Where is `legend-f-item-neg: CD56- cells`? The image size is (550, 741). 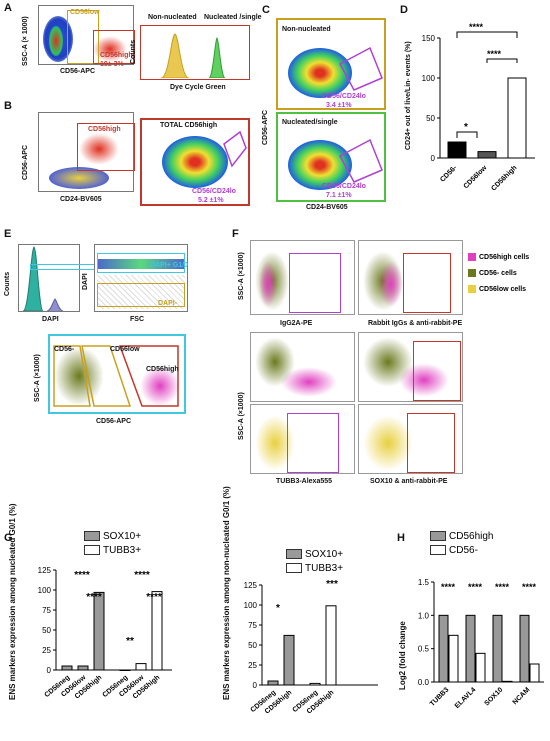 legend-f-item-neg: CD56- cells is located at coordinates (498, 274).